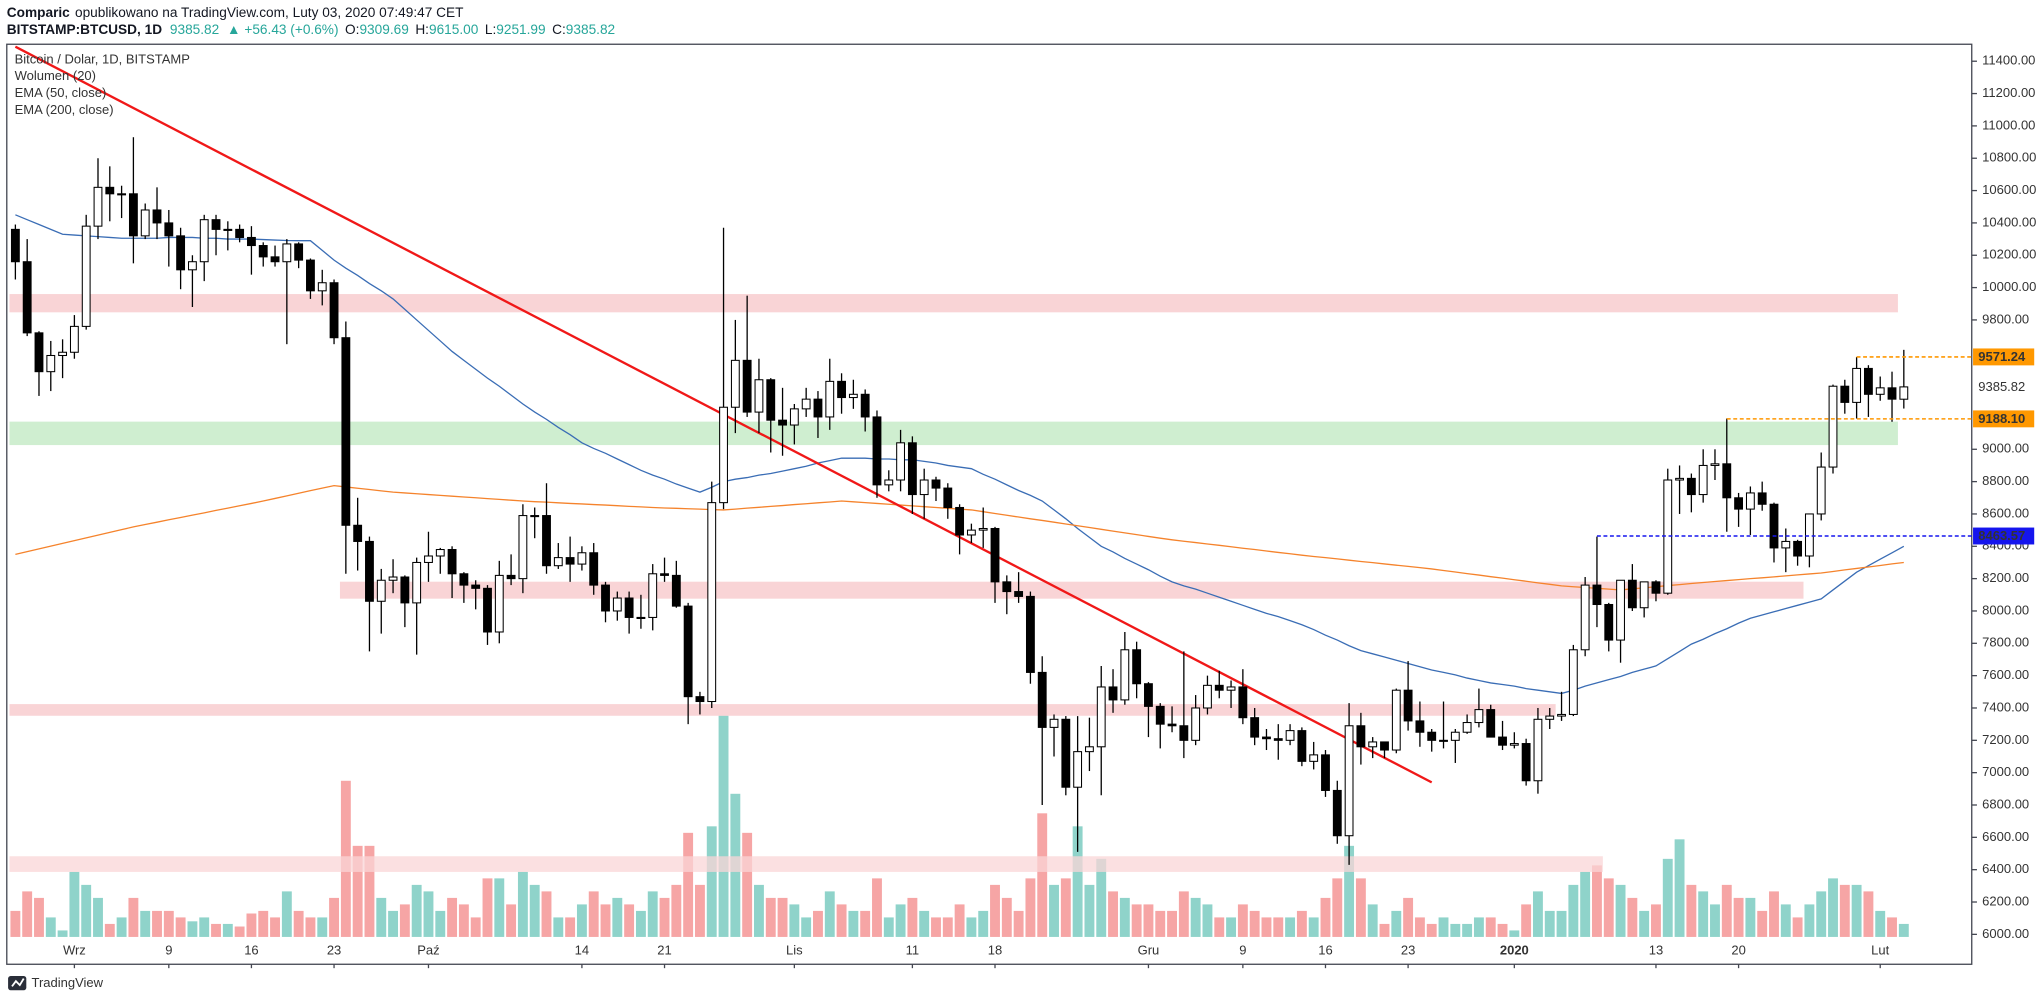 The width and height of the screenshot is (2041, 1002). What do you see at coordinates (422, 29) in the screenshot?
I see `ohlc-key: H:` at bounding box center [422, 29].